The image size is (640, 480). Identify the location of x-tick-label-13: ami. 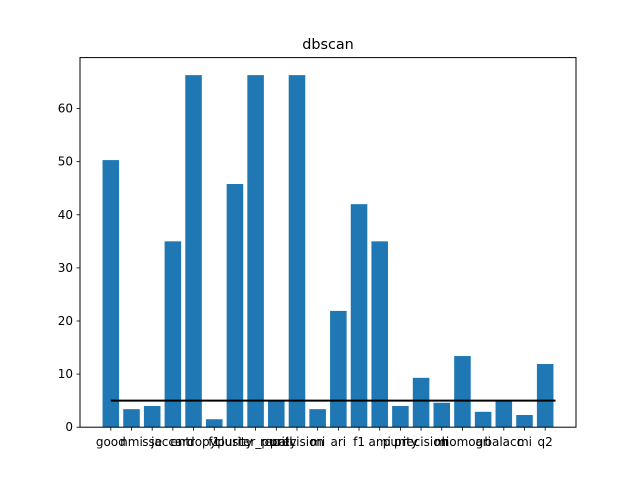
(380, 442).